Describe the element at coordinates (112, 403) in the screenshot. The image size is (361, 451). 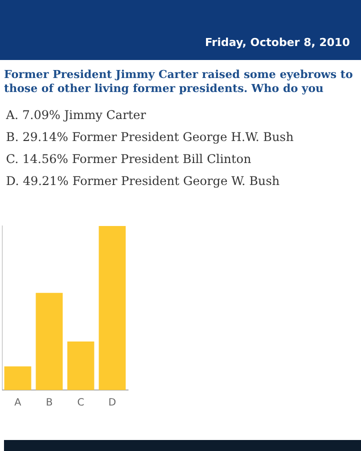
I see `x-tick-label: D` at that location.